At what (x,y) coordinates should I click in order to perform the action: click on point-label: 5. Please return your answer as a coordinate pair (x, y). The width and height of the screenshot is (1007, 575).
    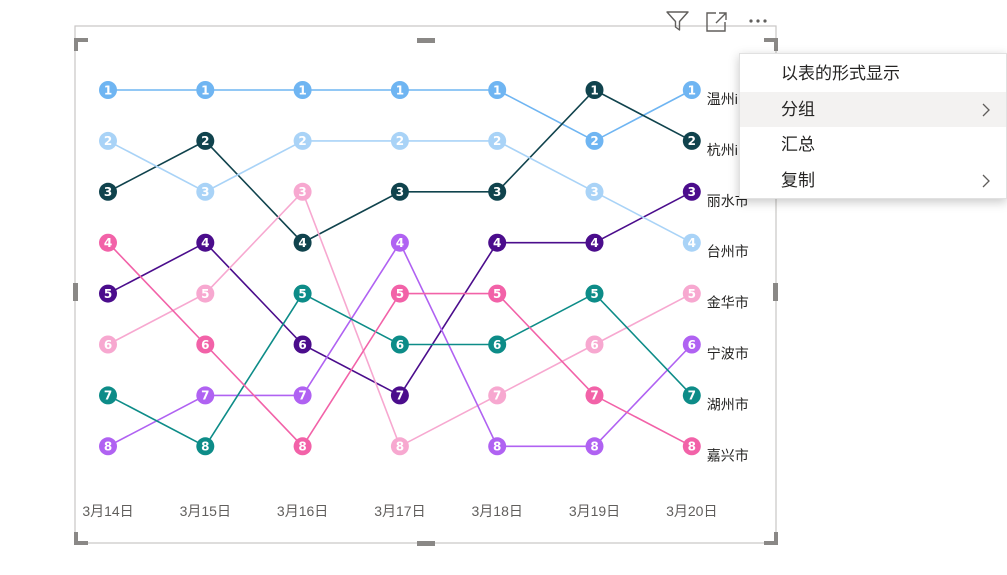
    Looking at the image, I should click on (205, 294).